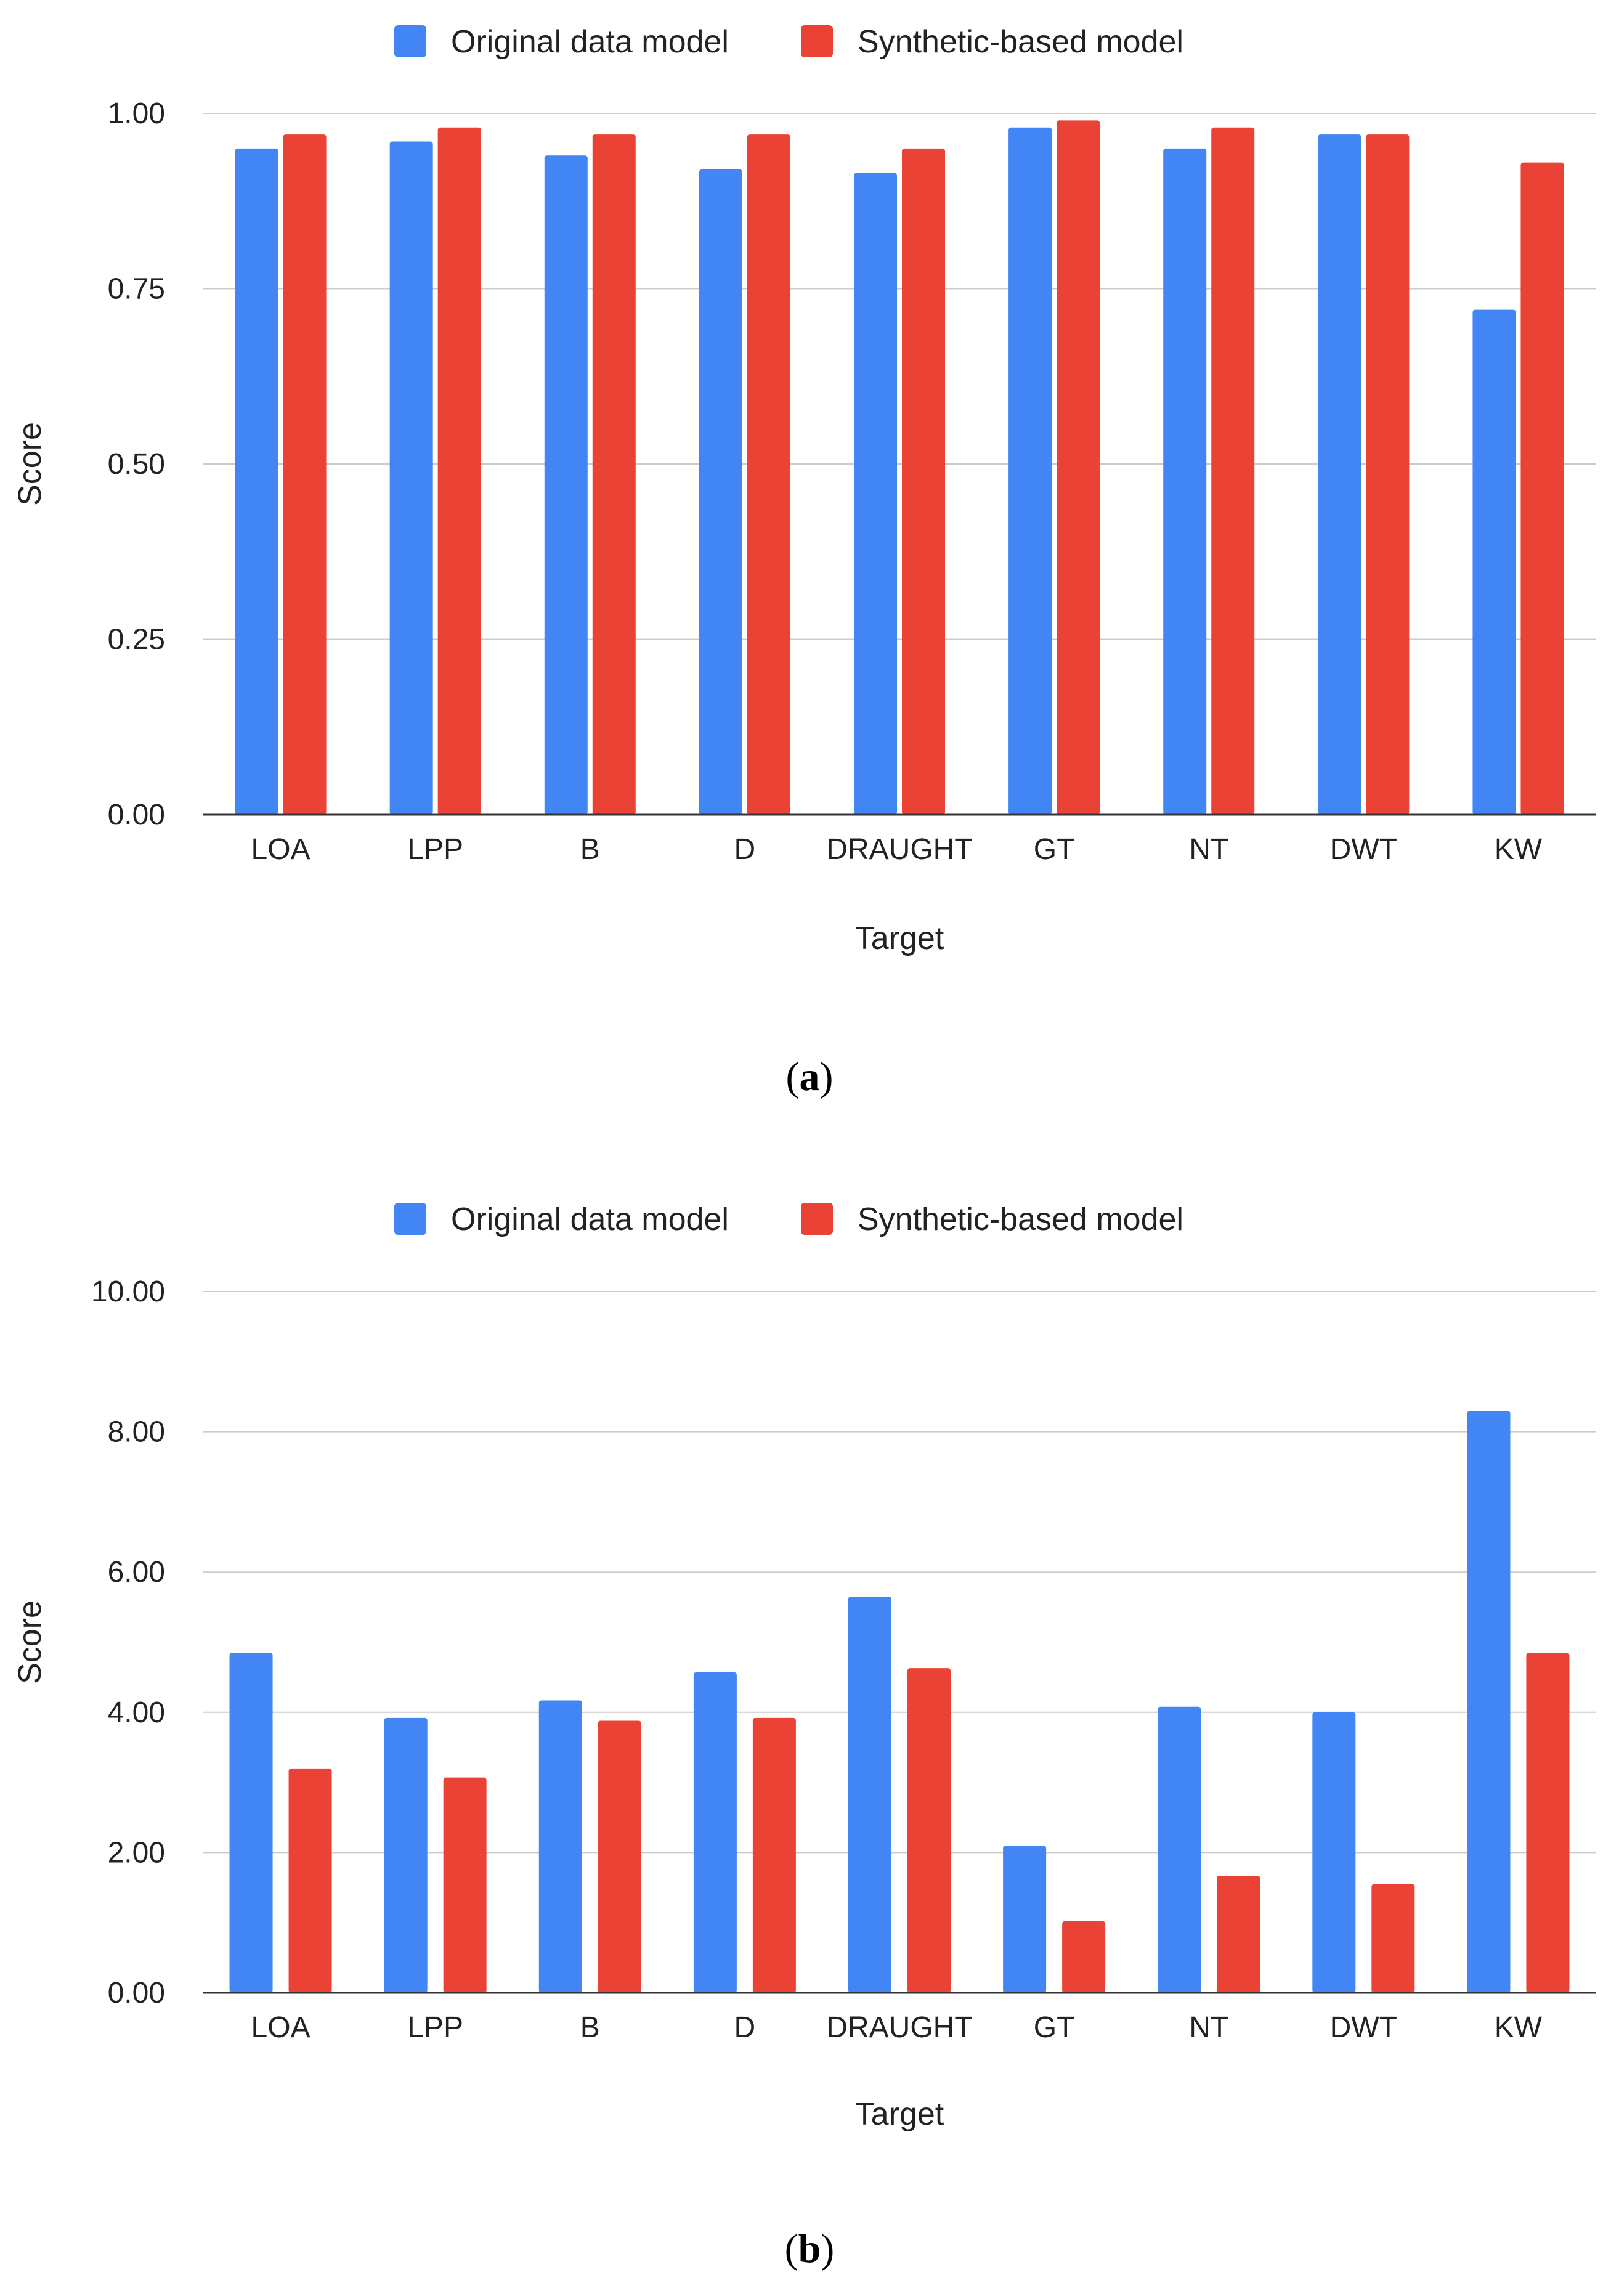 This screenshot has height=2296, width=1619. Describe the element at coordinates (1494, 562) in the screenshot. I see `chart-a-bar-kw-series1` at that location.